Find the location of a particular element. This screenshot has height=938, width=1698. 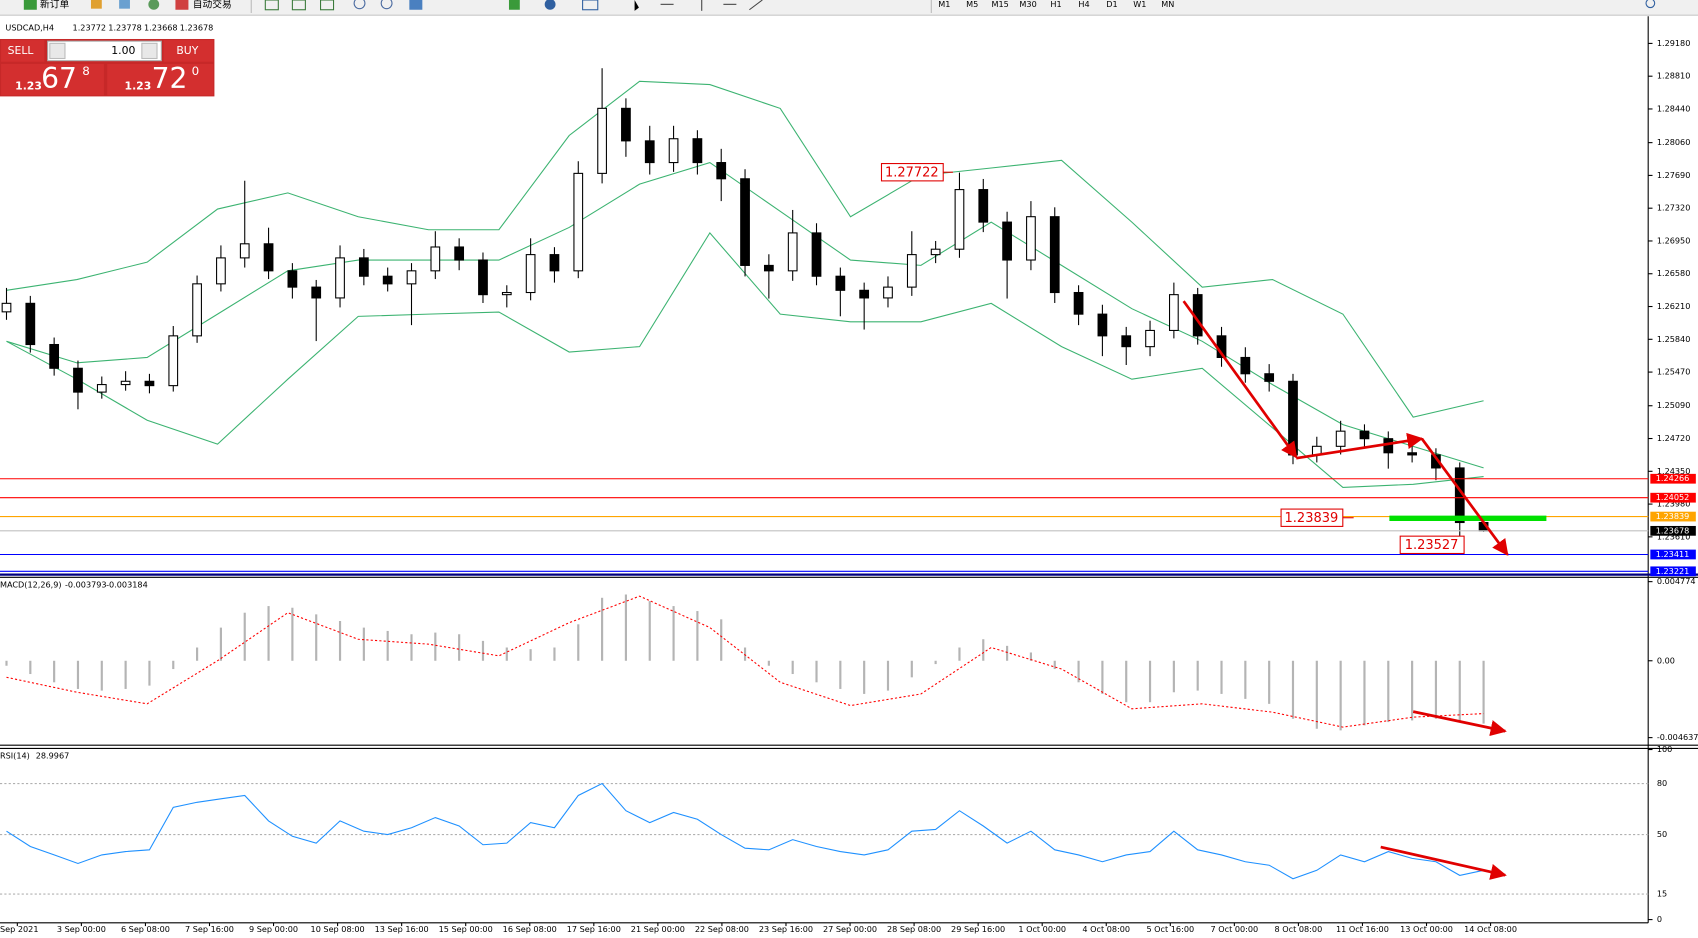

rsi-y-tick-label: 0 is located at coordinates (1659, 919).